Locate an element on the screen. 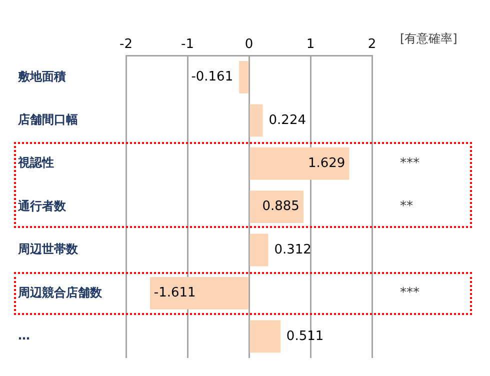  data-label: 1.629 is located at coordinates (327, 163).